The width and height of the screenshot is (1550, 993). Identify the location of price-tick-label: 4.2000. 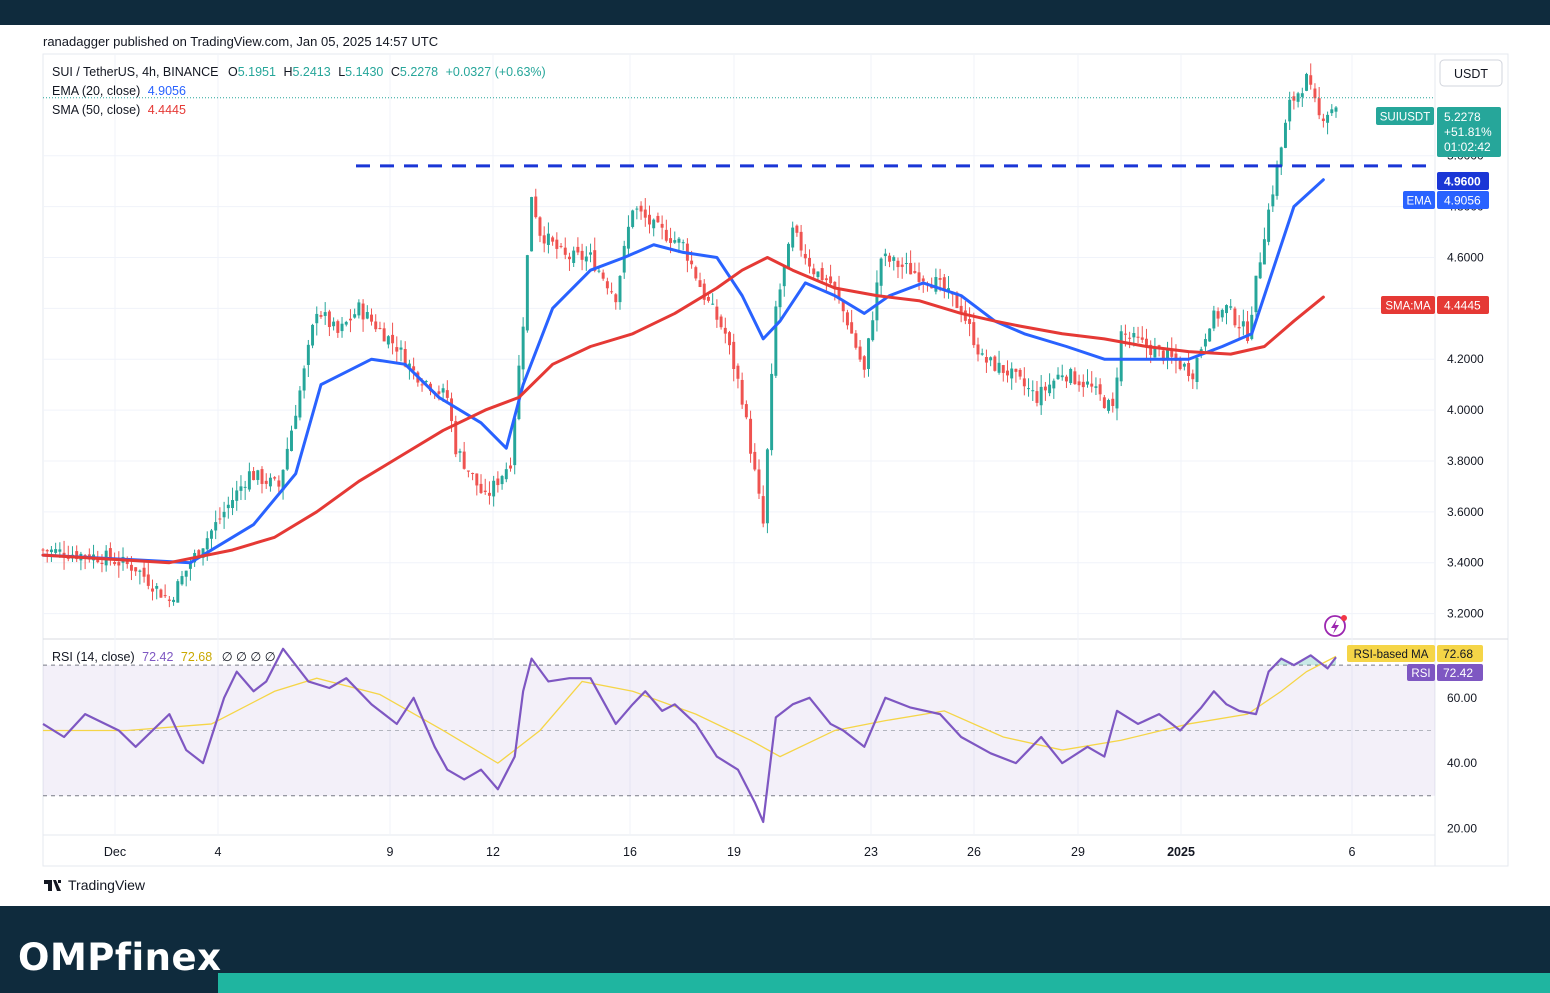
(1465, 359).